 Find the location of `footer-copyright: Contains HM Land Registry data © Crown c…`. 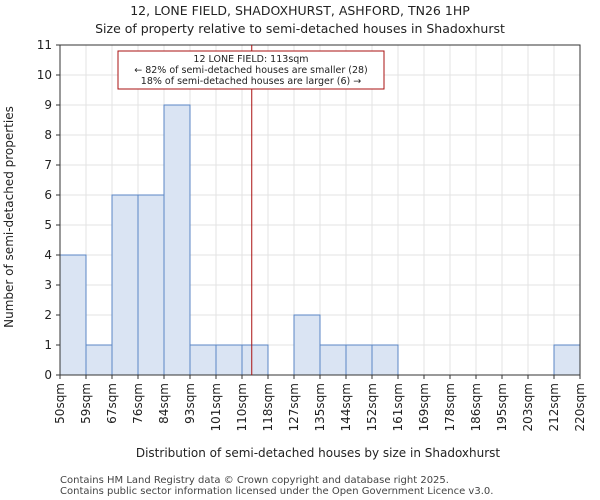

footer-copyright: Contains HM Land Registry data © Crown c… is located at coordinates (254, 480).